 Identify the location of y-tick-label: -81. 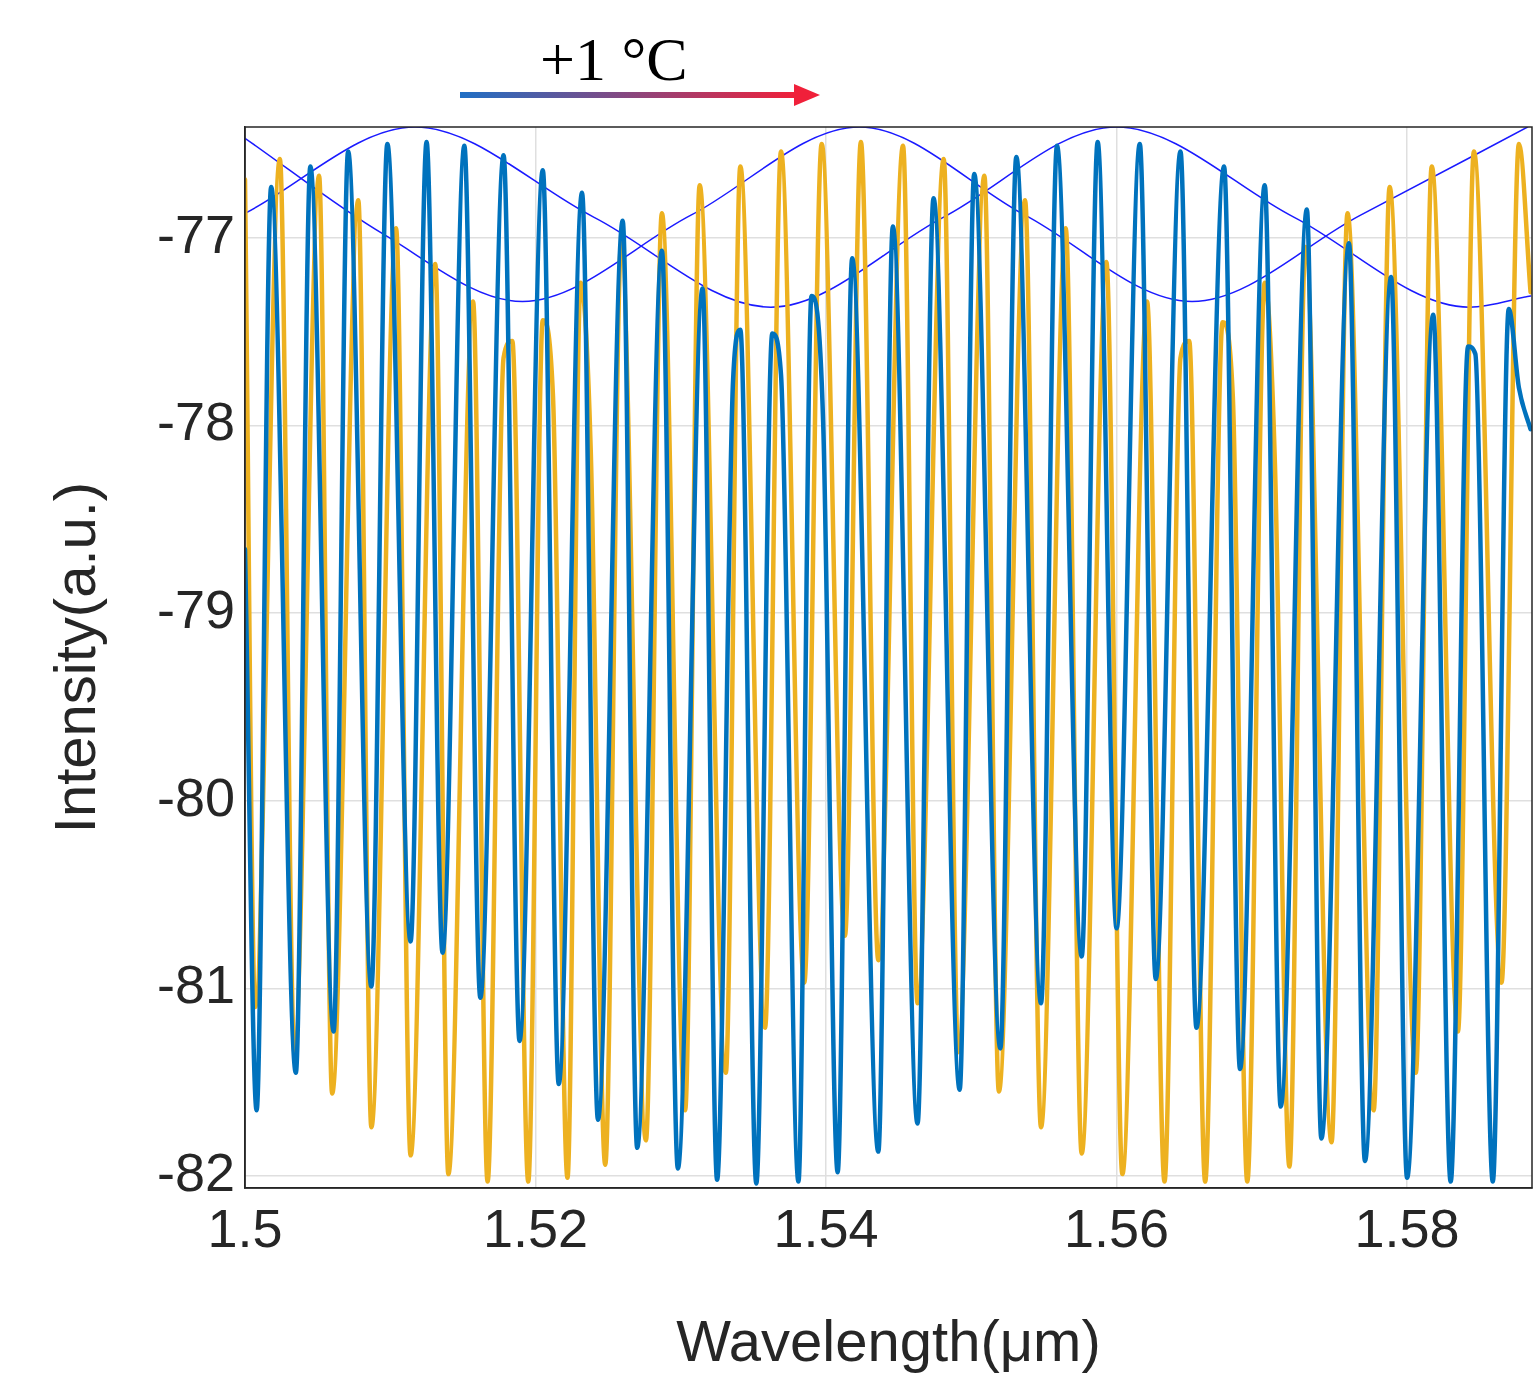
(195, 984).